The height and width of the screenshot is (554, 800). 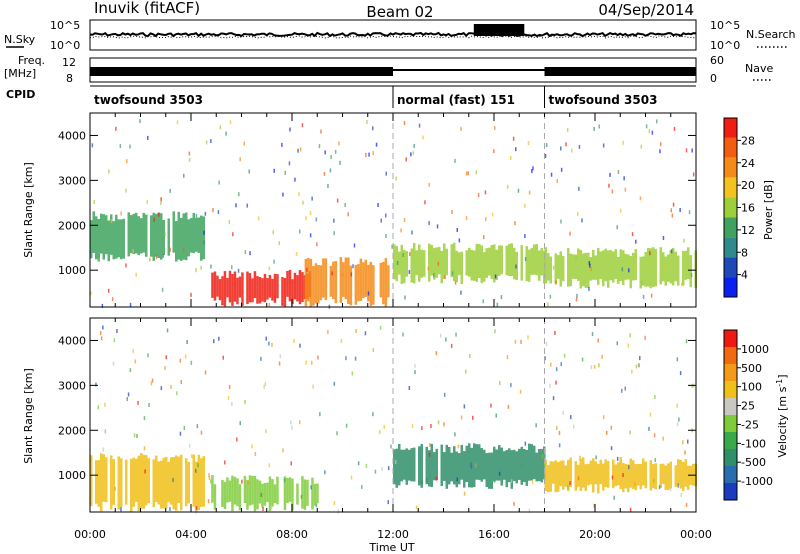 I want to click on freq-tick-low: 8, so click(x=69, y=78).